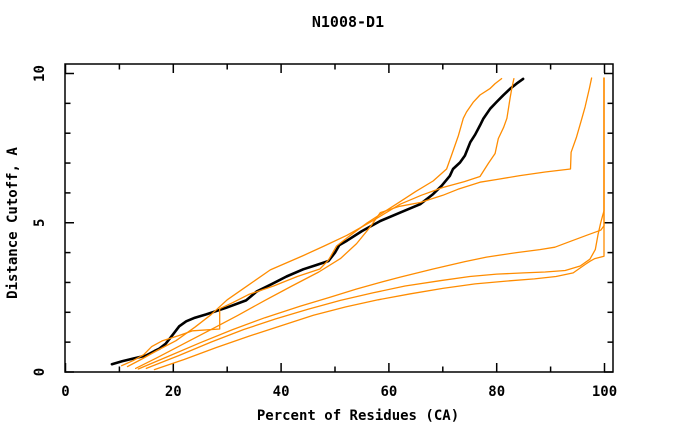 The image size is (680, 440). I want to click on x-tick-label: 80, so click(496, 392).